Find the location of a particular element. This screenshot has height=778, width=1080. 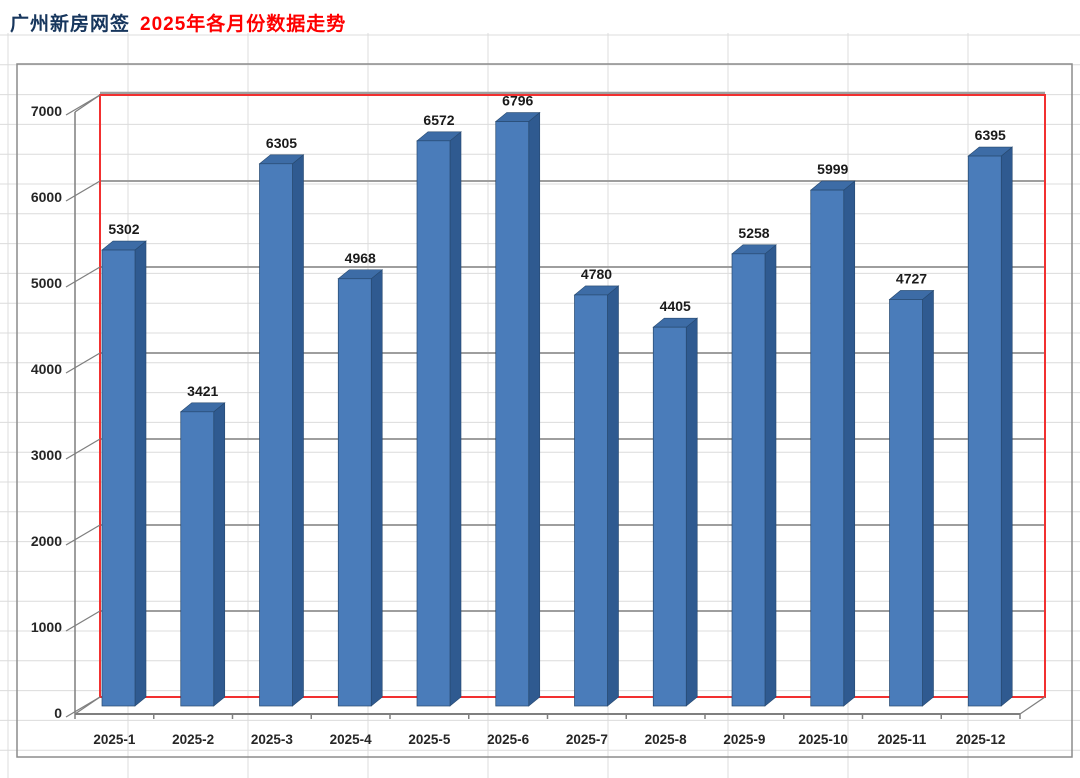

x-tick-label: 2025-11 is located at coordinates (901, 739).